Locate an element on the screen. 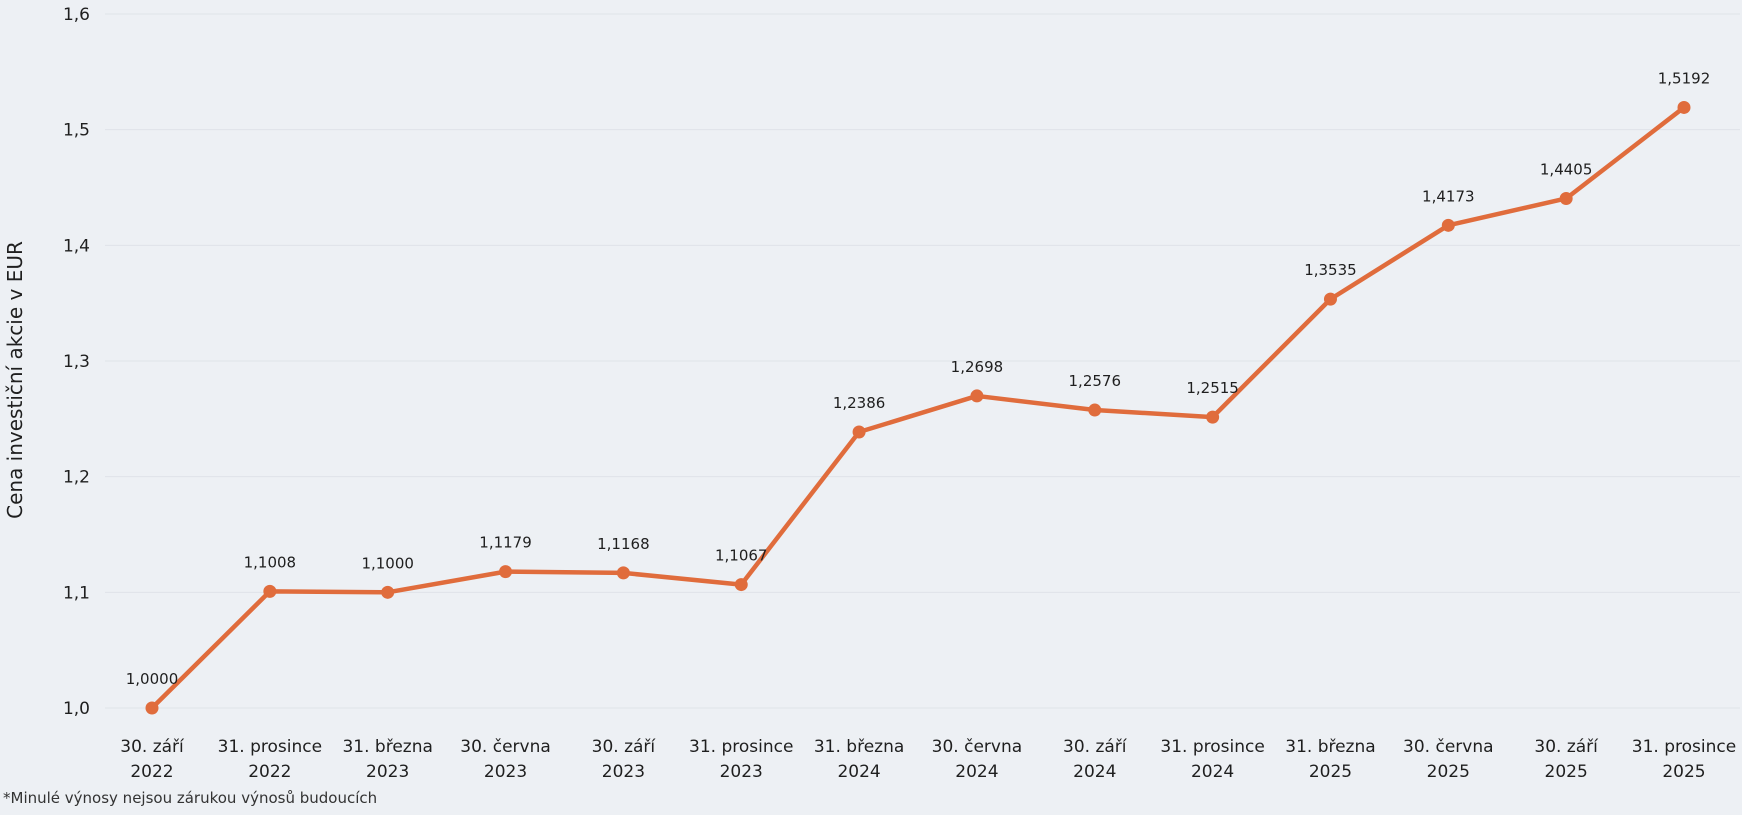 The image size is (1742, 815). data-label: 1,0000 is located at coordinates (152, 679).